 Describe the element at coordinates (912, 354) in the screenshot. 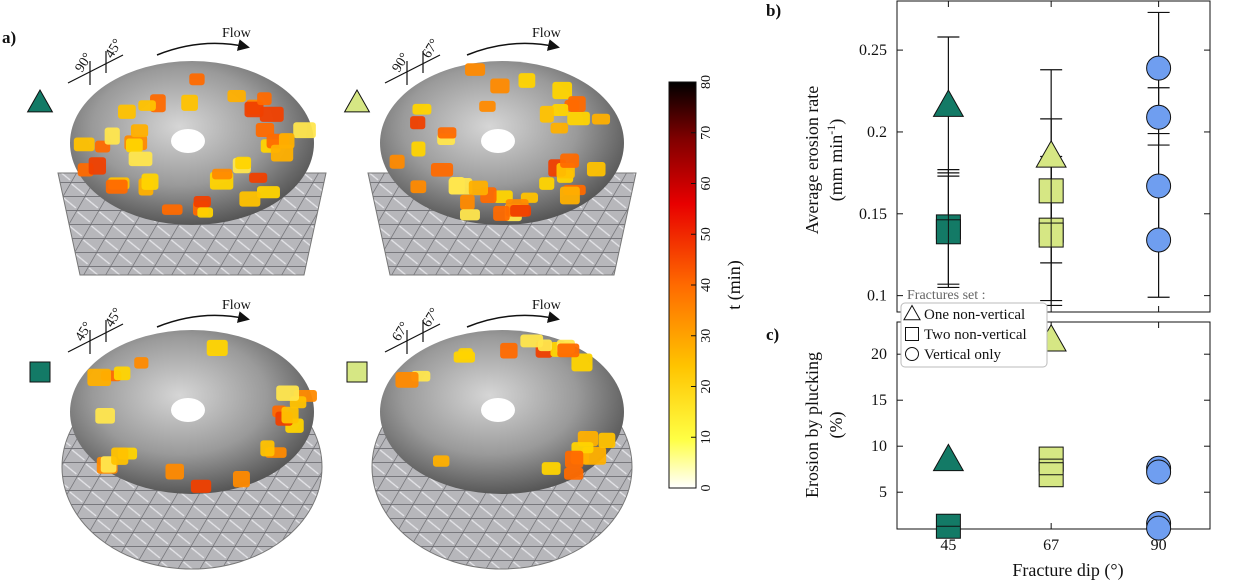

I see `legend-marker-circle` at that location.